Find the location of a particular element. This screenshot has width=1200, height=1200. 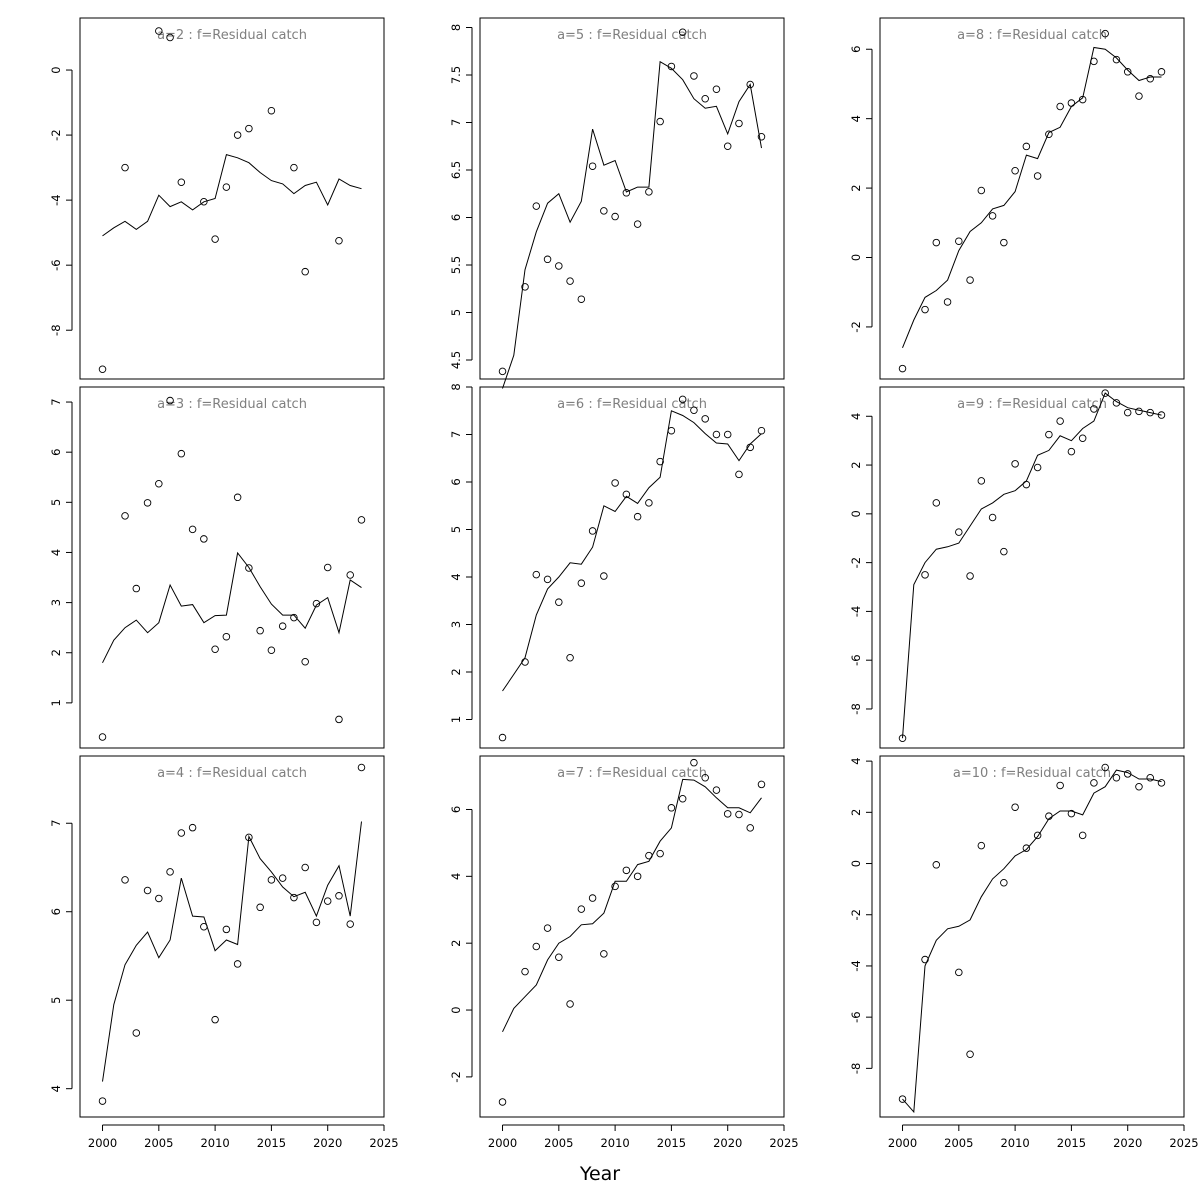

y-tick-label: -2 is located at coordinates (856, 326).